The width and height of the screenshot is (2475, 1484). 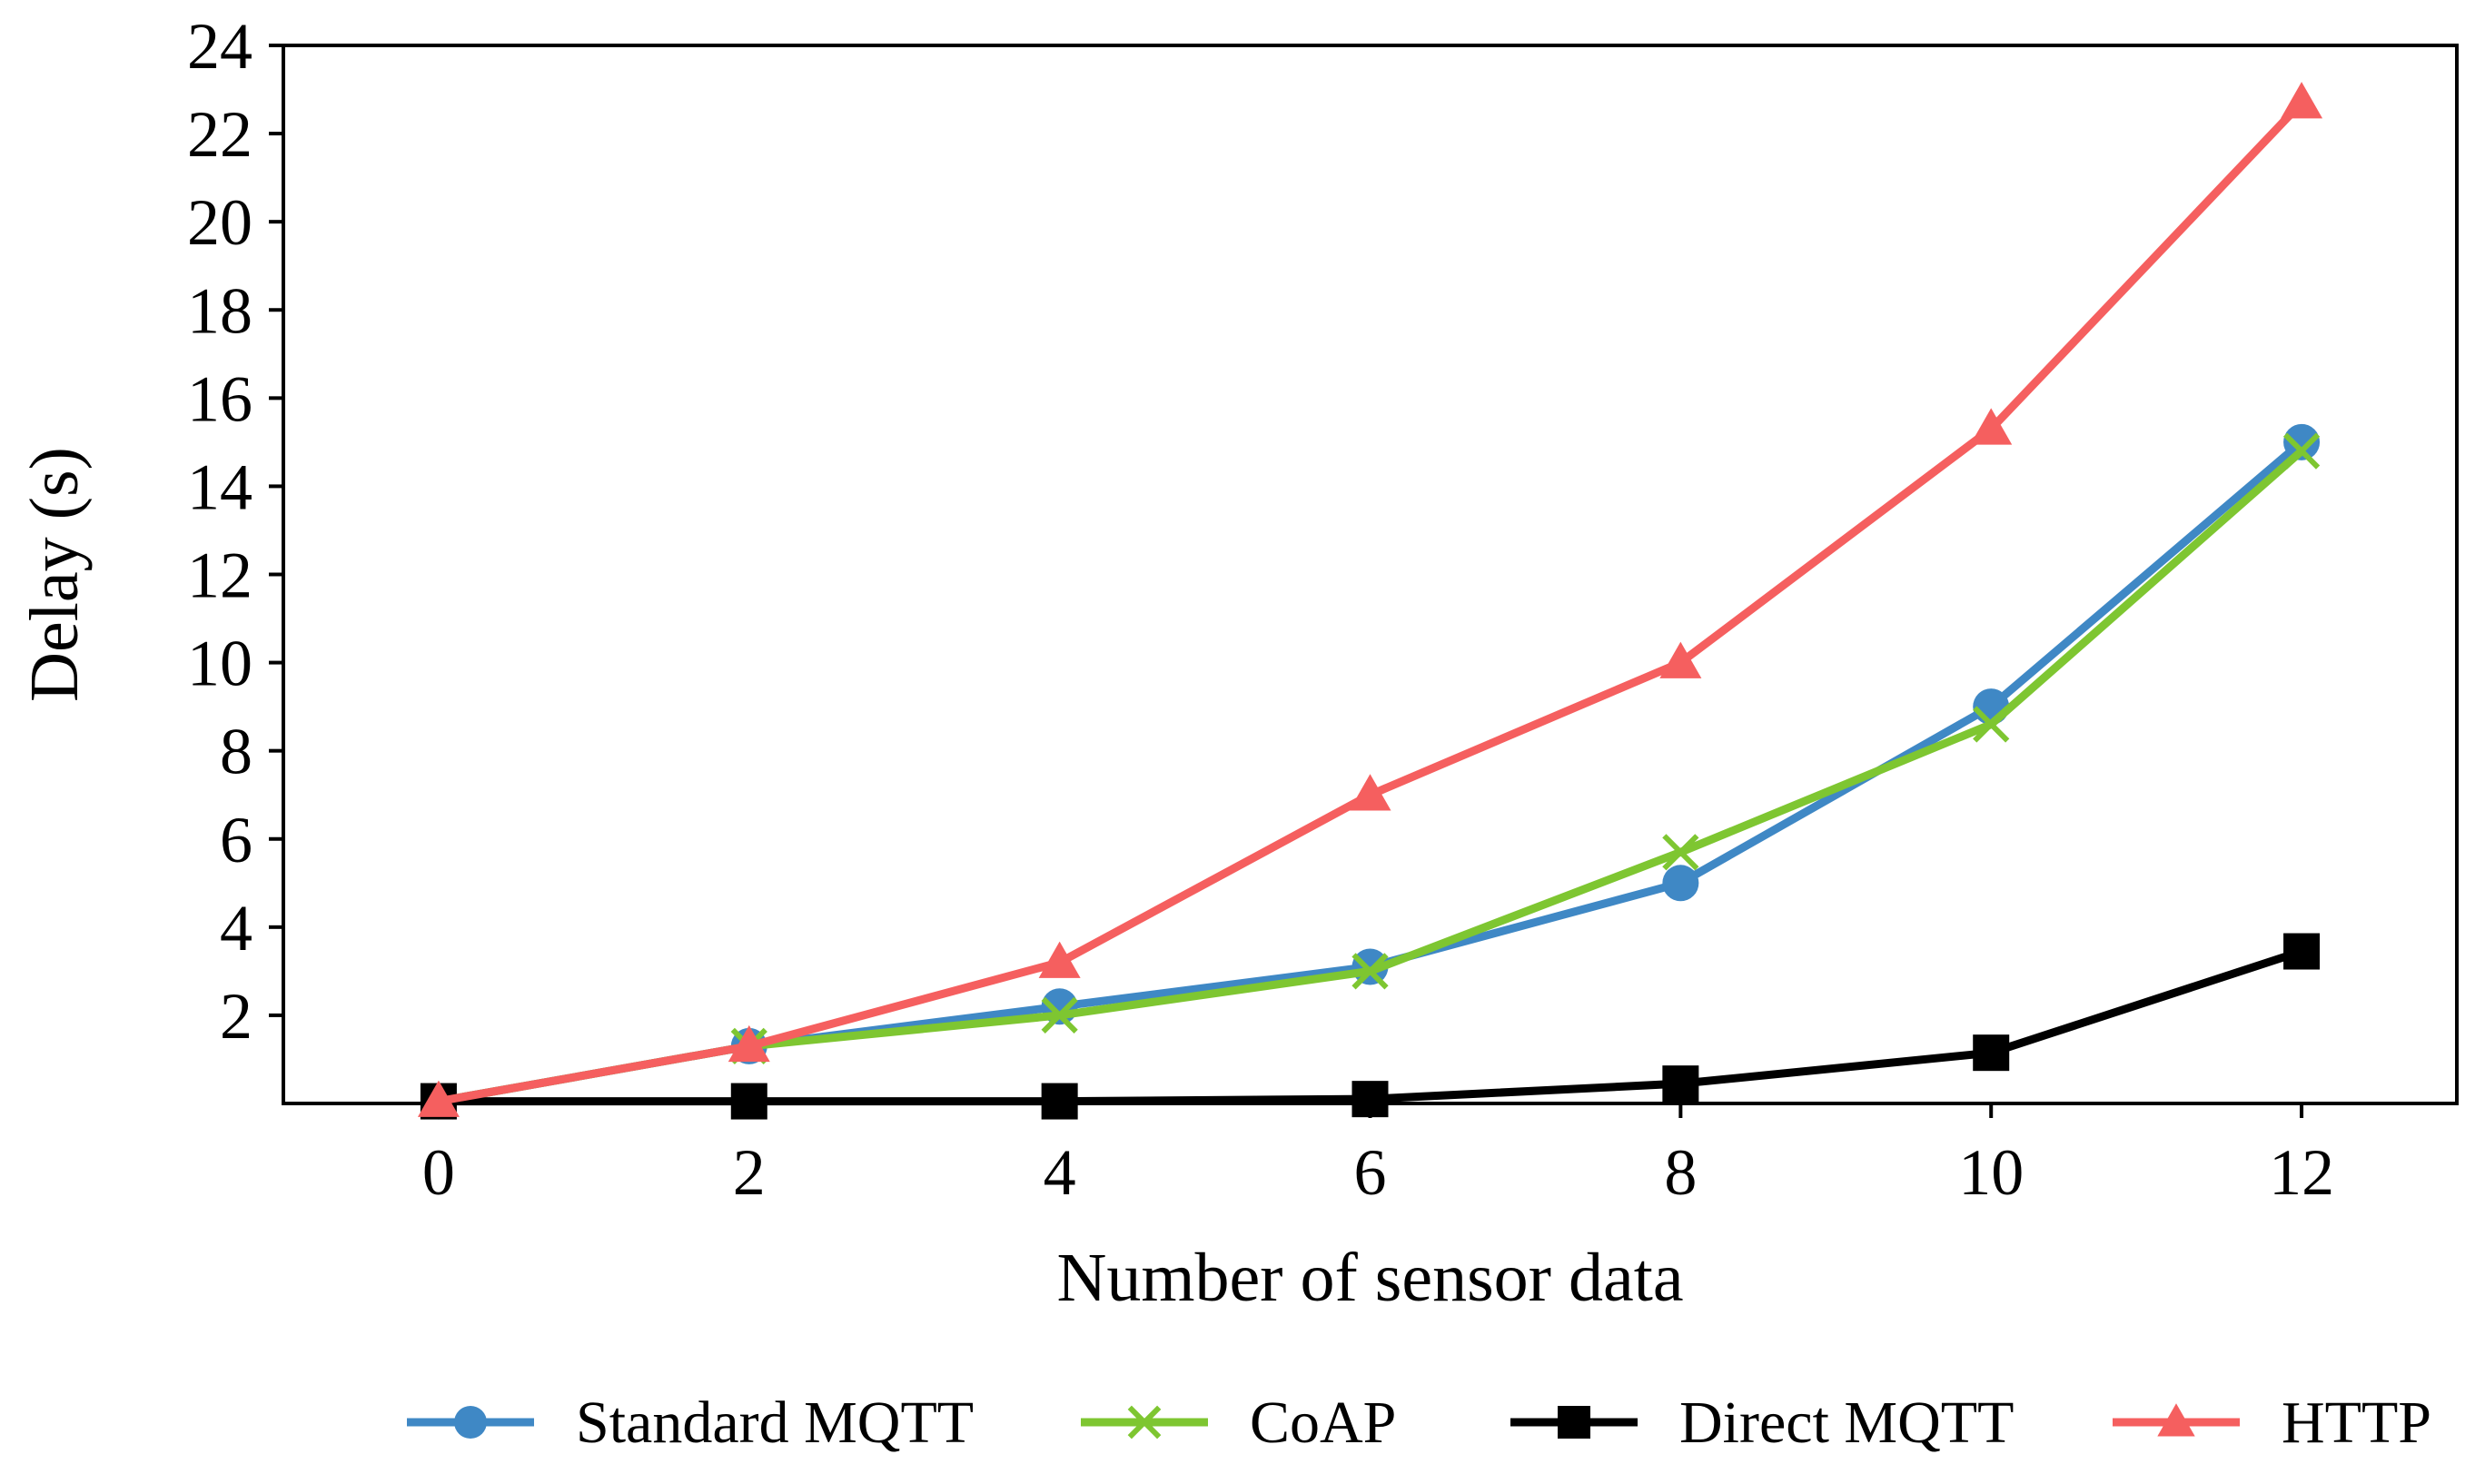 What do you see at coordinates (1419, 1423) in the screenshot?
I see `legend: Standard MQTT CoAP Direct MQTT HTTP` at bounding box center [1419, 1423].